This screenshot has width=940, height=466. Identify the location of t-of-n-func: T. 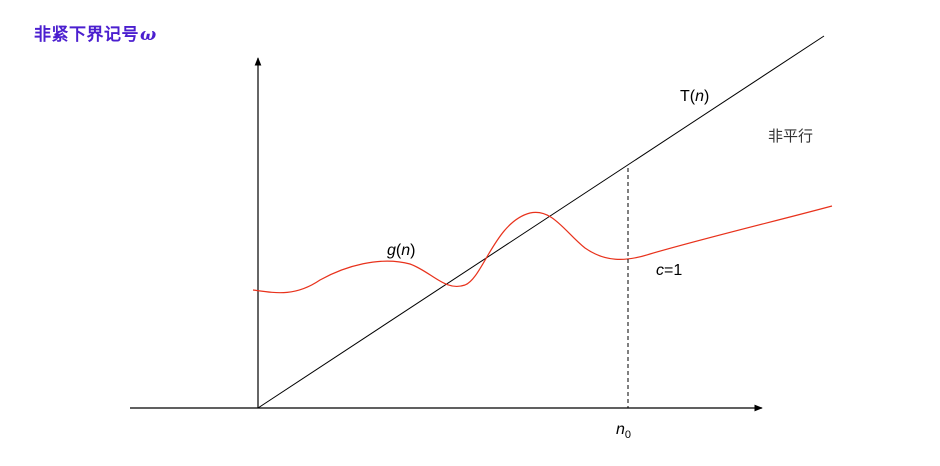
(685, 96).